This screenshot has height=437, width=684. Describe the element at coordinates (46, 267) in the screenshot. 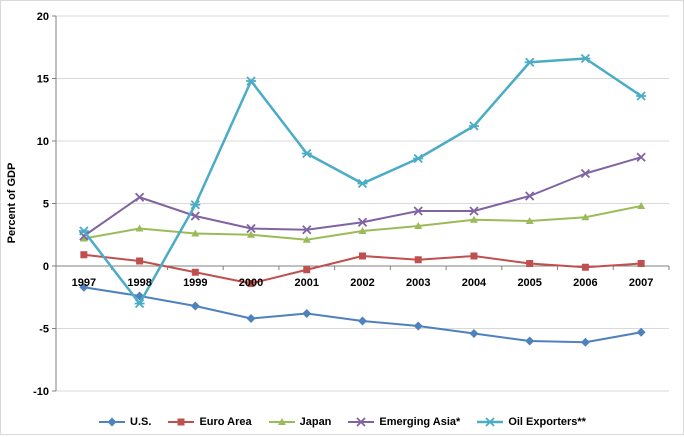

I see `y-tick-label: 0` at that location.